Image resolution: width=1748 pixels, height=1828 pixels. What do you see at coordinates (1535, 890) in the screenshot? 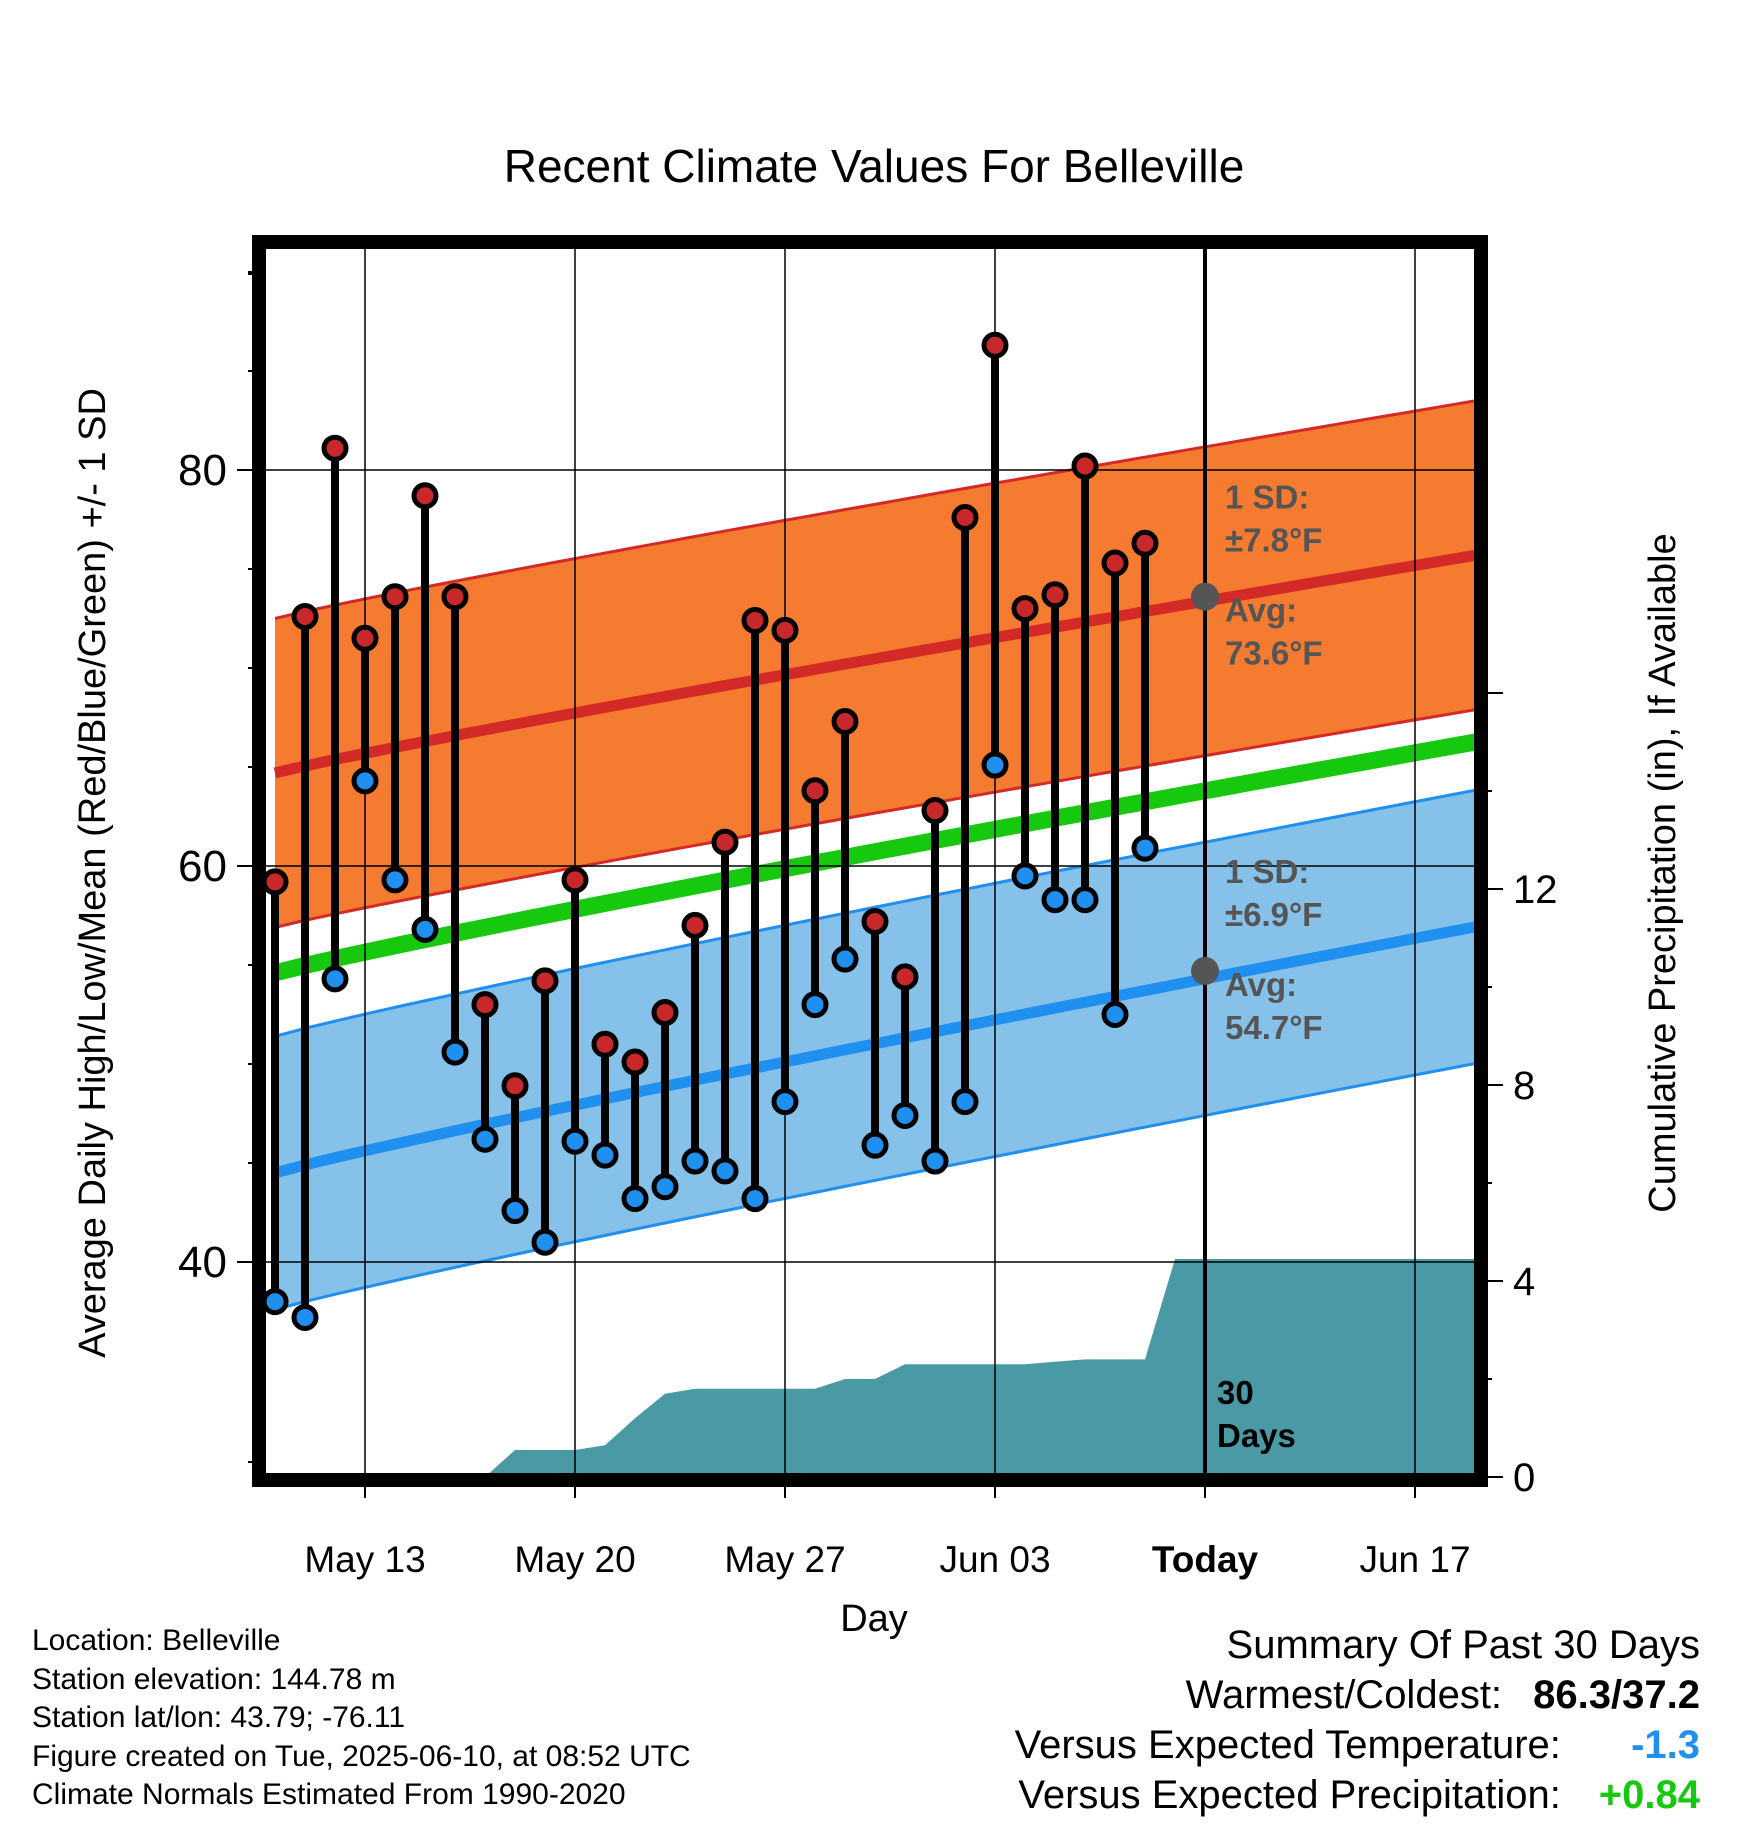
I see `y-right-tick-label: 12` at bounding box center [1535, 890].